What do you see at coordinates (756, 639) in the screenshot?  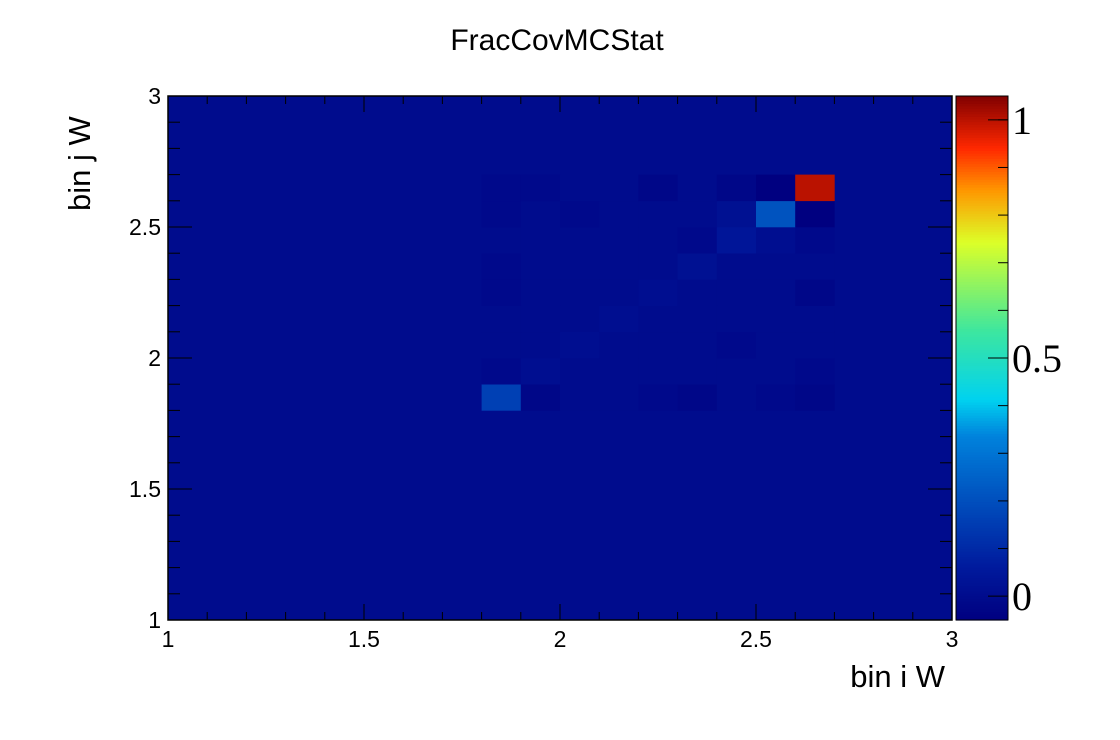 I see `x-tick-label: 2.5` at bounding box center [756, 639].